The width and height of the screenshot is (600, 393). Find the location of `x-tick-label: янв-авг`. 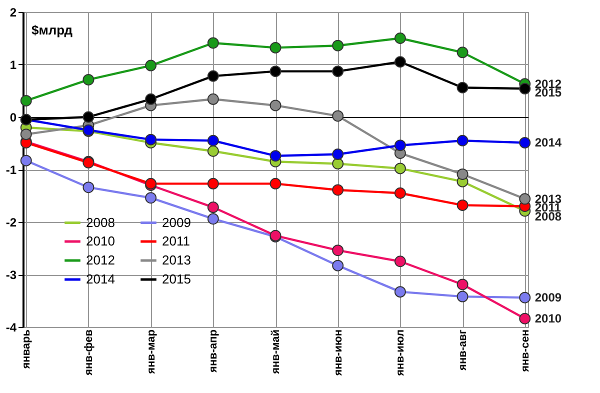

x-tick-label: янв-авг is located at coordinates (463, 349).